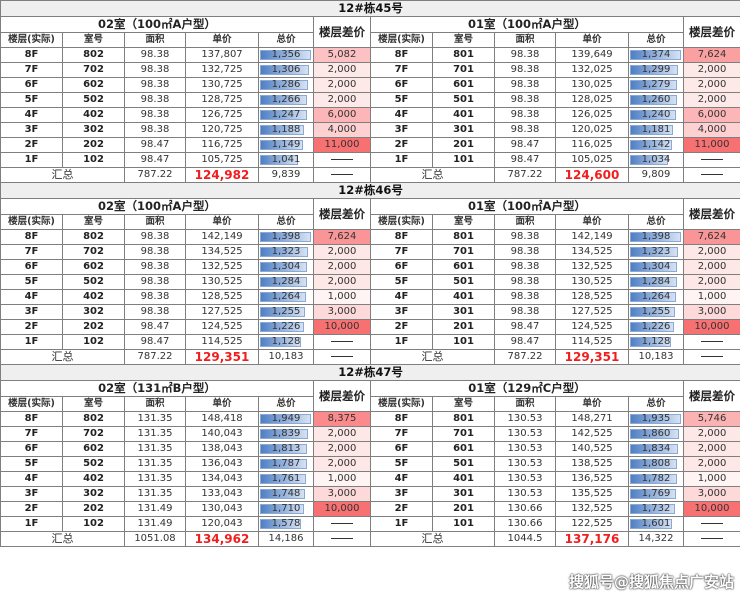 This screenshot has height=596, width=740. Describe the element at coordinates (656, 357) in the screenshot. I see `summary-total: 10,183` at that location.